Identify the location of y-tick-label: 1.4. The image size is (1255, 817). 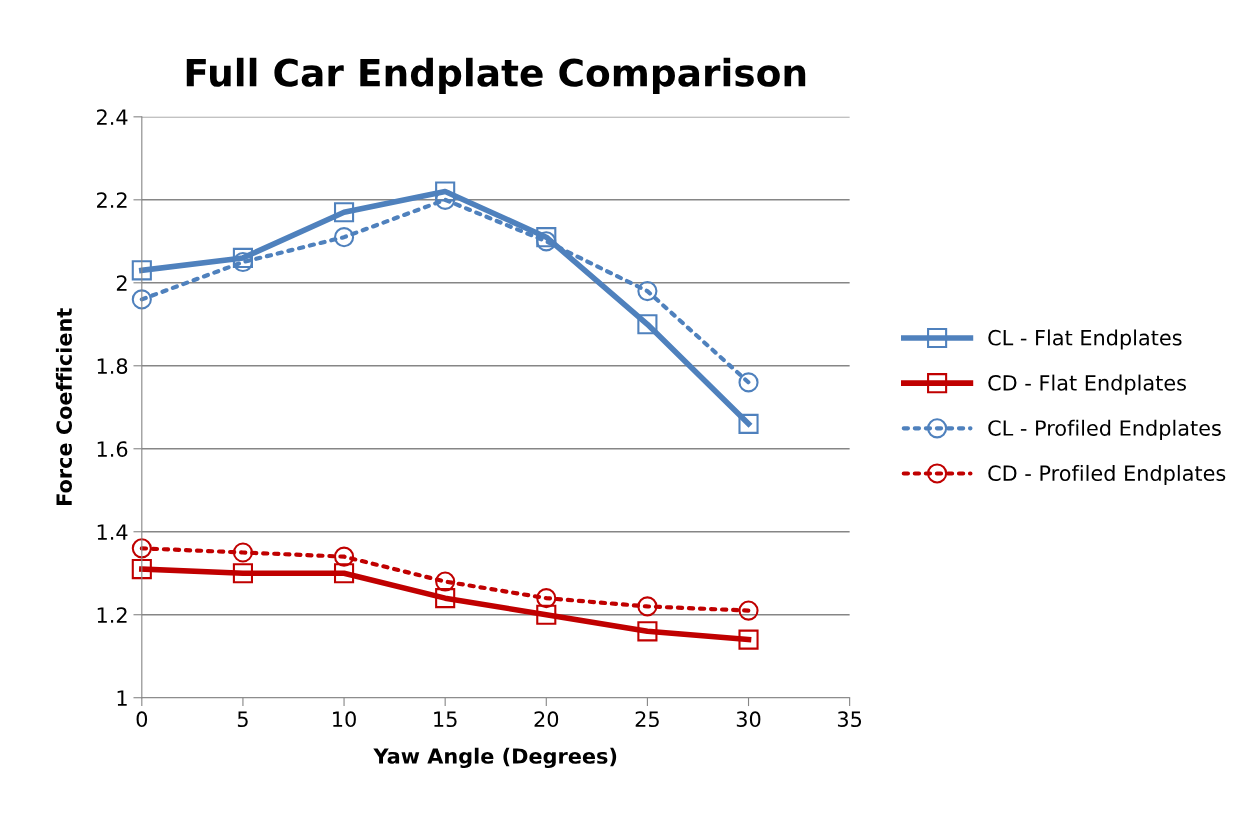
(112, 532).